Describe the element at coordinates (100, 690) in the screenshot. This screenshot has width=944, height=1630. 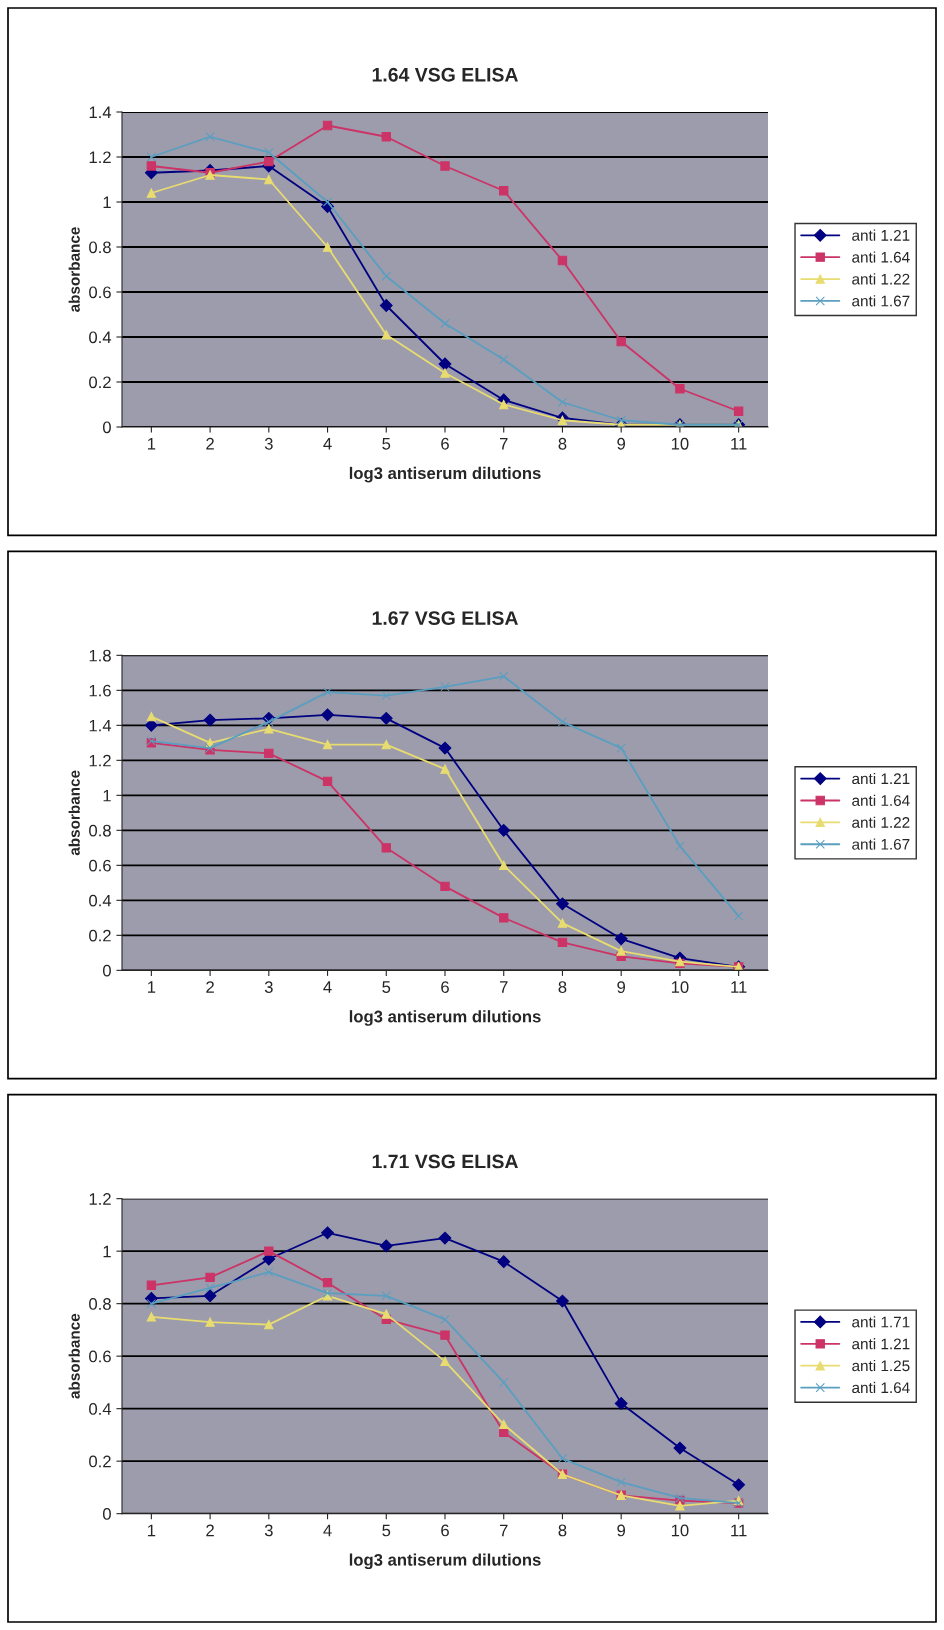
I see `y-tick-label: 1.6` at that location.